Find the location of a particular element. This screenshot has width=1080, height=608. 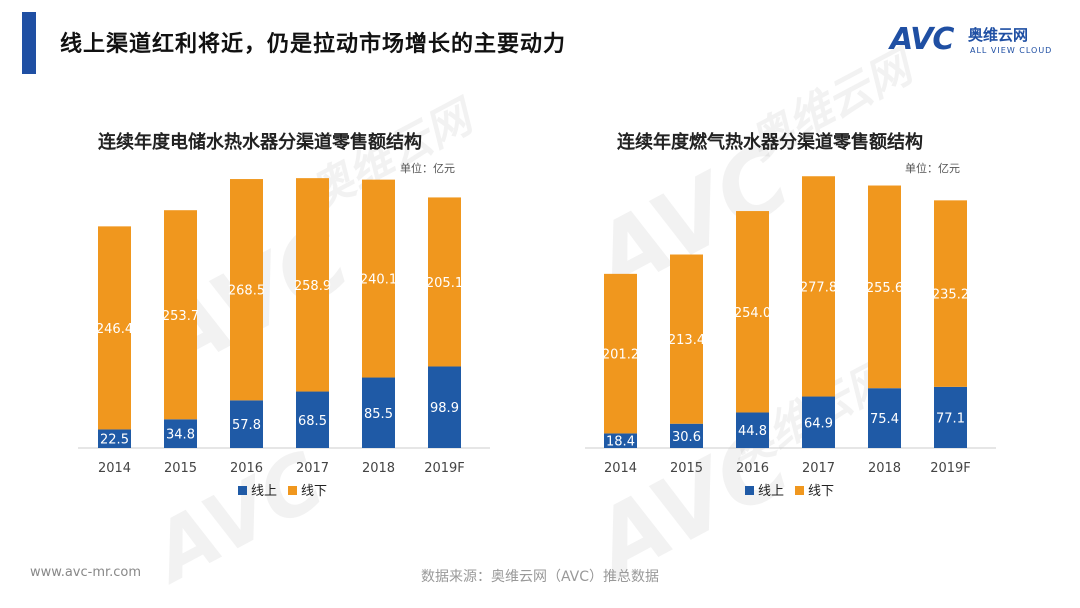

chart-right-label-online-2014: 18.4 is located at coordinates (620, 442).